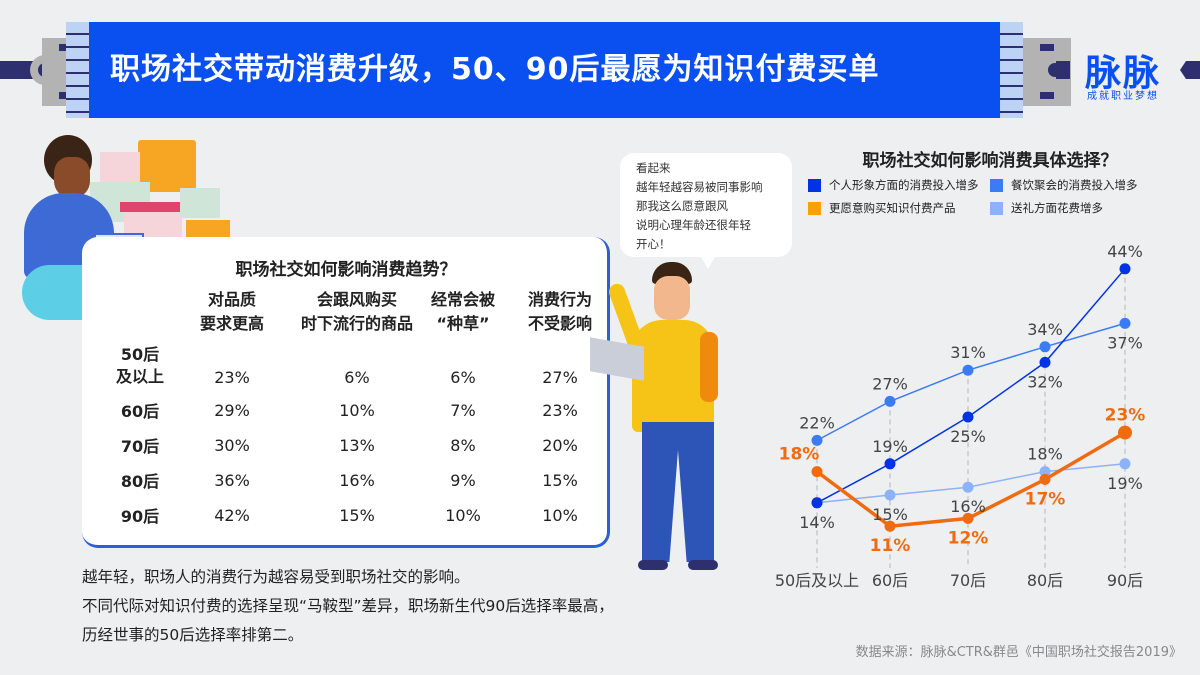 This screenshot has height=675, width=1200. I want to click on x-tick-label: 50后及以上, so click(817, 580).